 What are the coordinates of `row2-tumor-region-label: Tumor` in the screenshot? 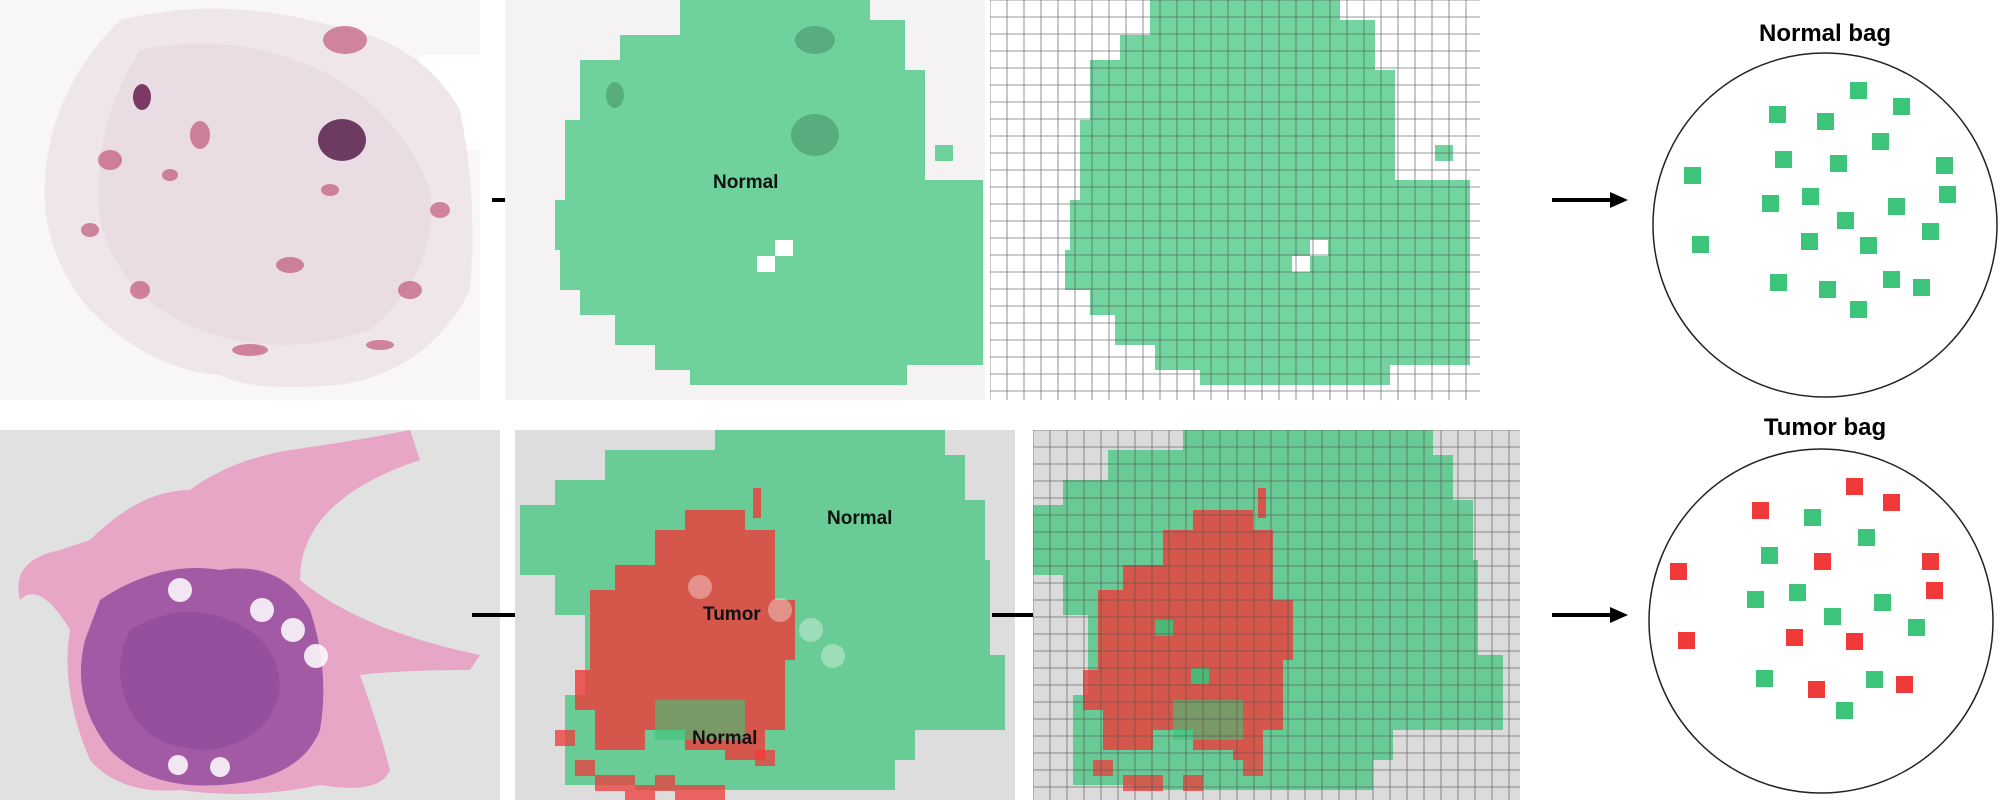 It's located at (732, 614).